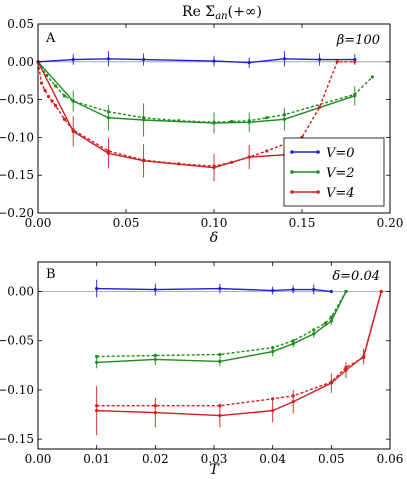  What do you see at coordinates (222, 13) in the screenshot?
I see `figure-title: Re Σan(+∞)` at bounding box center [222, 13].